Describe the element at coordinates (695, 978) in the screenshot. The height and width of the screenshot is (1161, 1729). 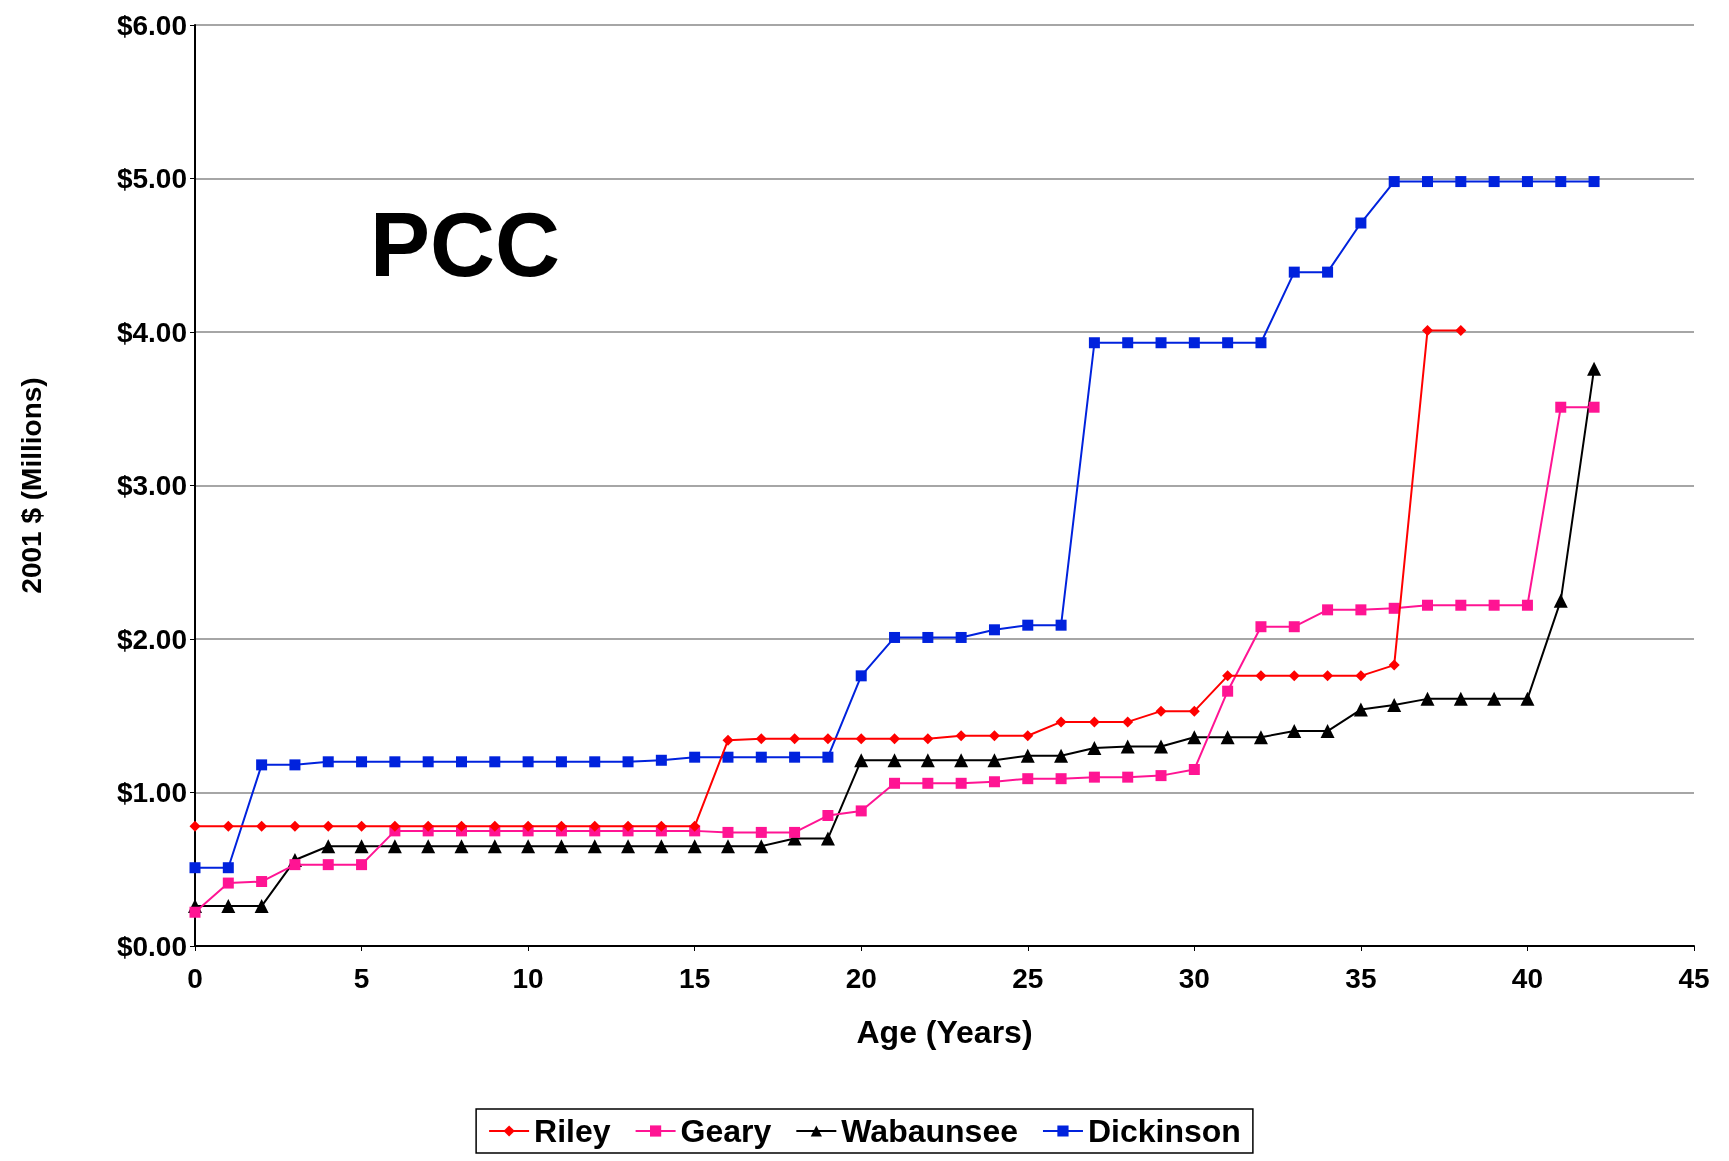
I see `x-tick-label: 15` at that location.